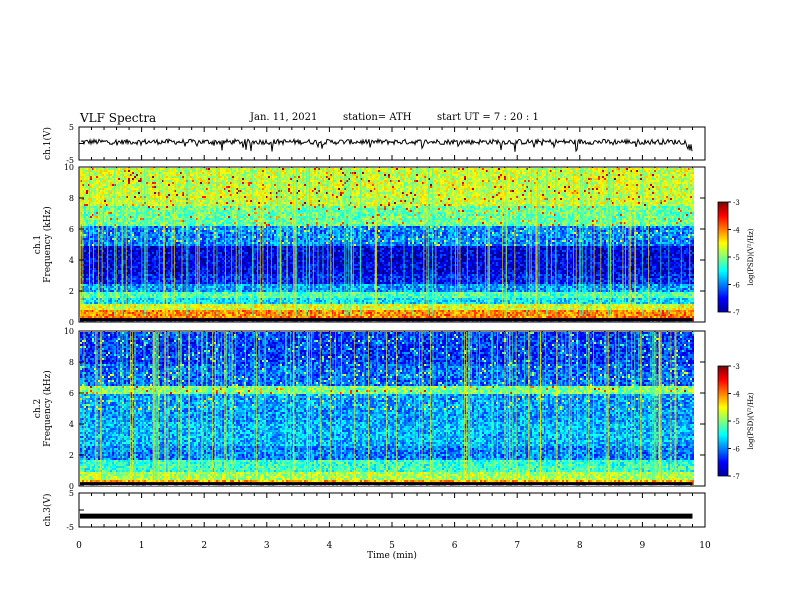 This screenshot has height=612, width=792. I want to click on ch1-waveform, so click(386, 145).